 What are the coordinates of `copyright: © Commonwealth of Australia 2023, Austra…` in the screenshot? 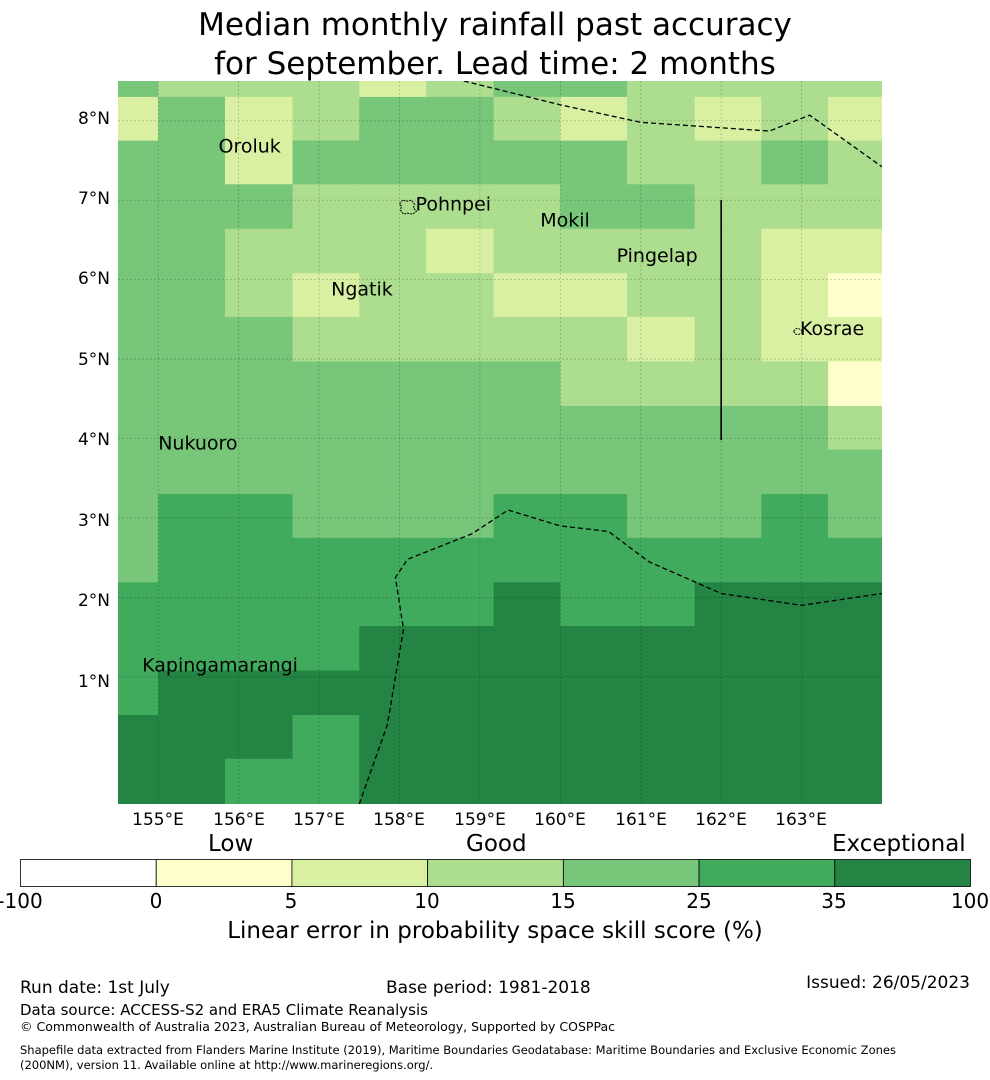 It's located at (317, 1026).